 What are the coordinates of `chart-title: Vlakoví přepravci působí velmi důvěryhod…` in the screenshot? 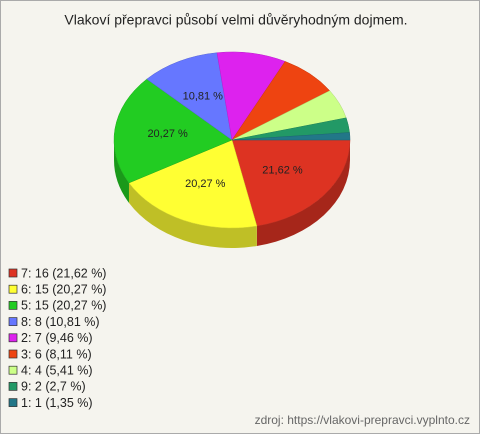 It's located at (235, 20).